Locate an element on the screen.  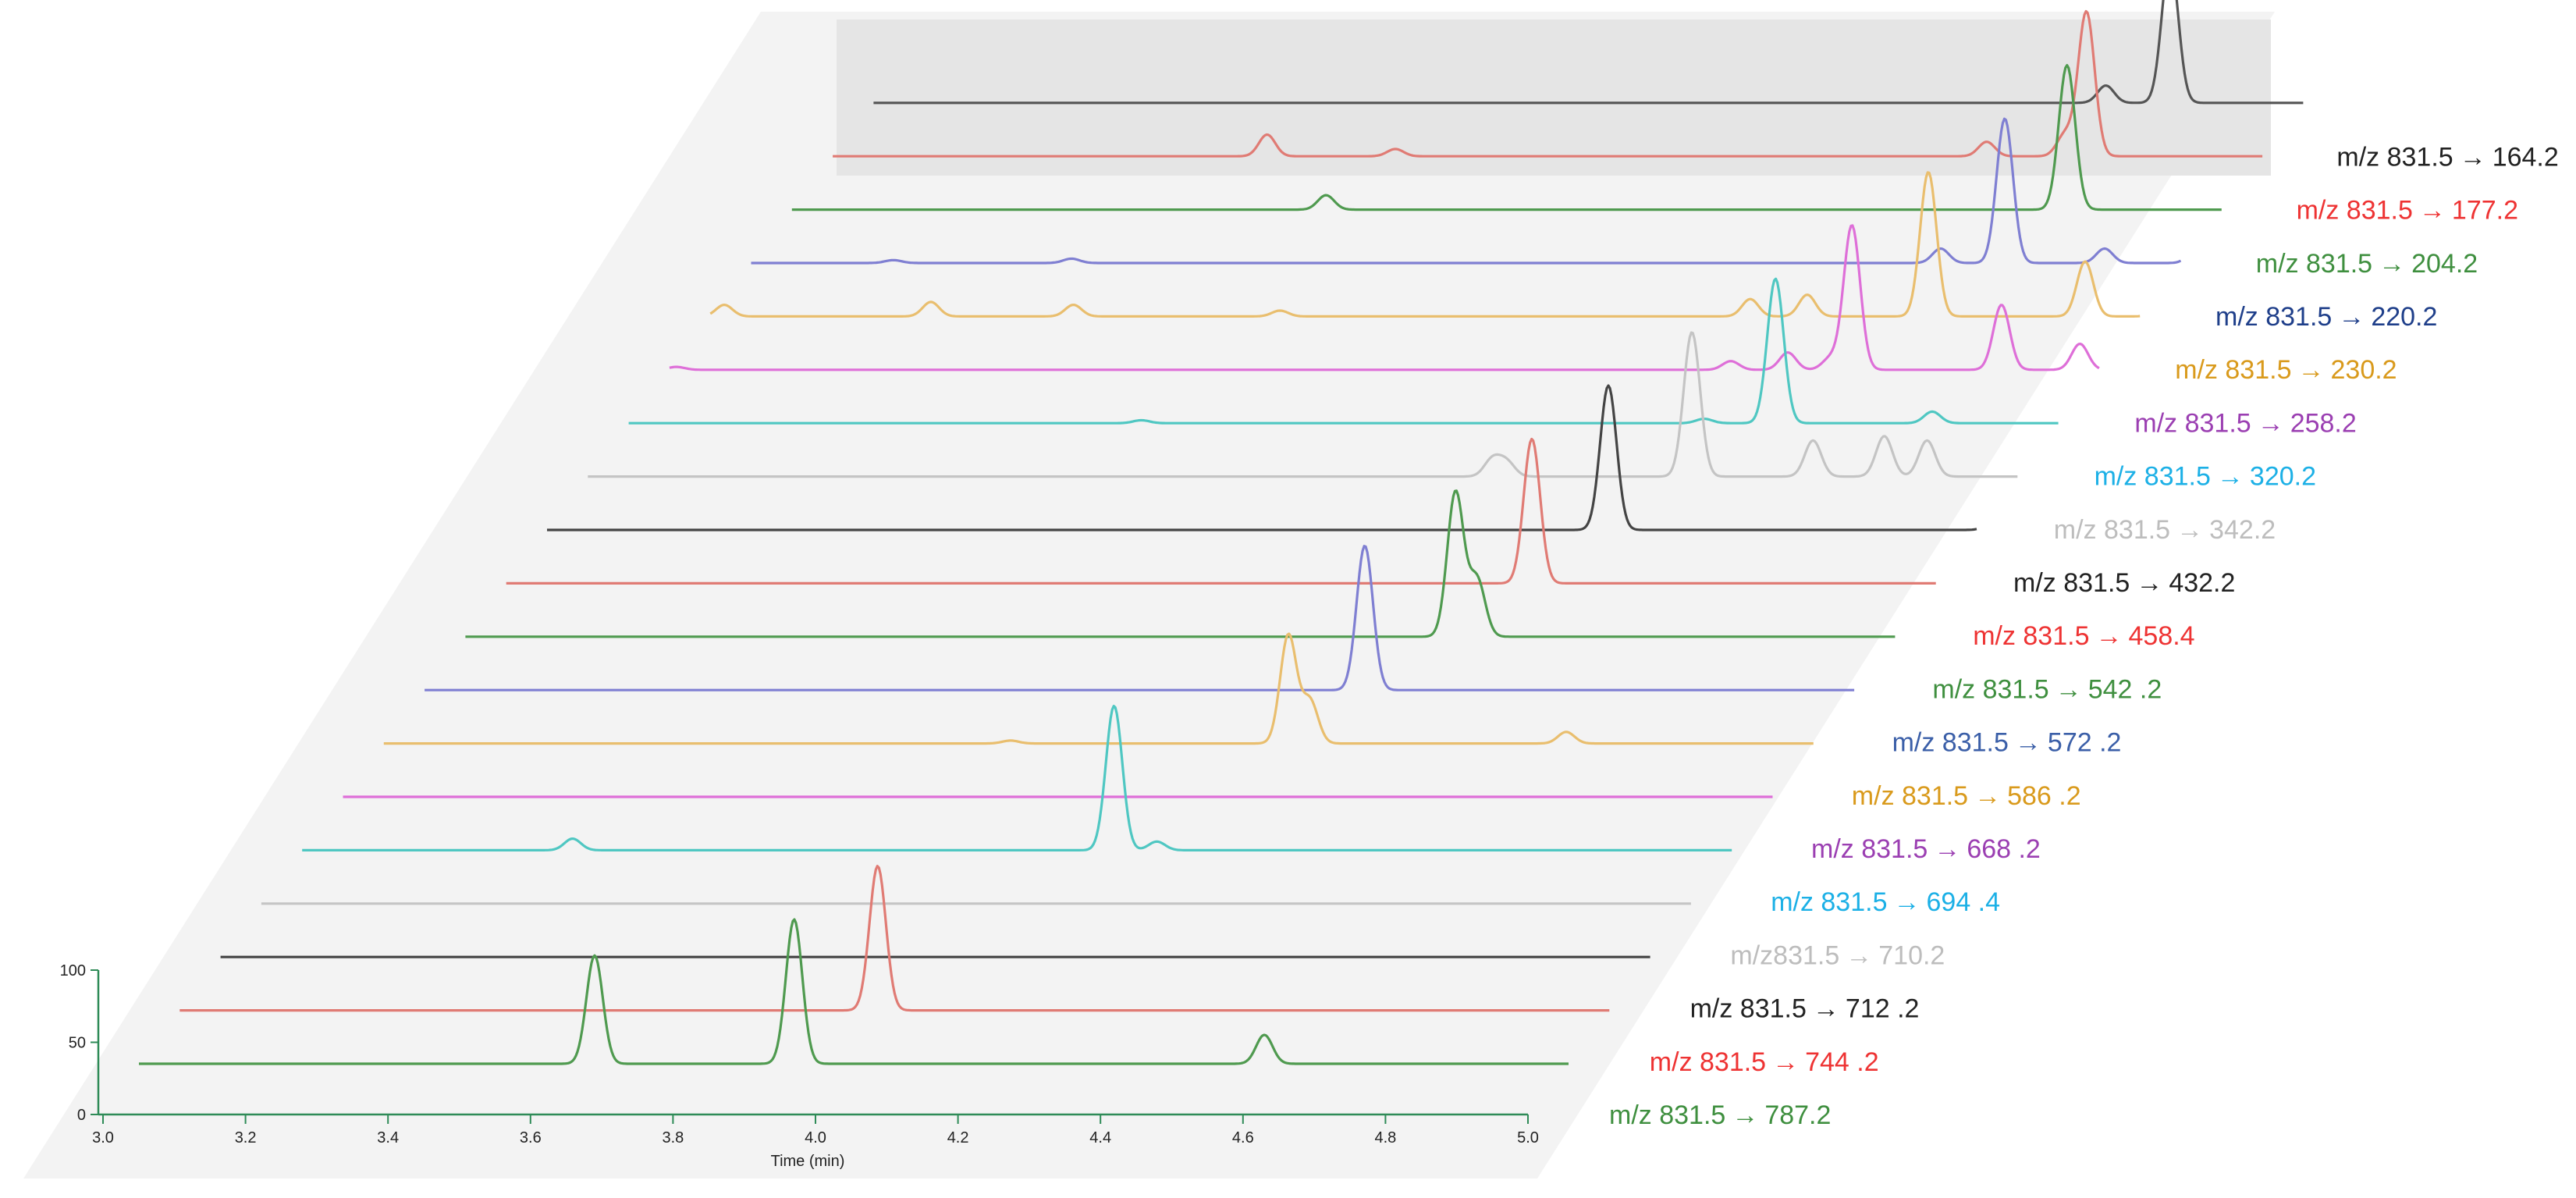
trace-label-product: 712 .2 is located at coordinates (1883, 1009).